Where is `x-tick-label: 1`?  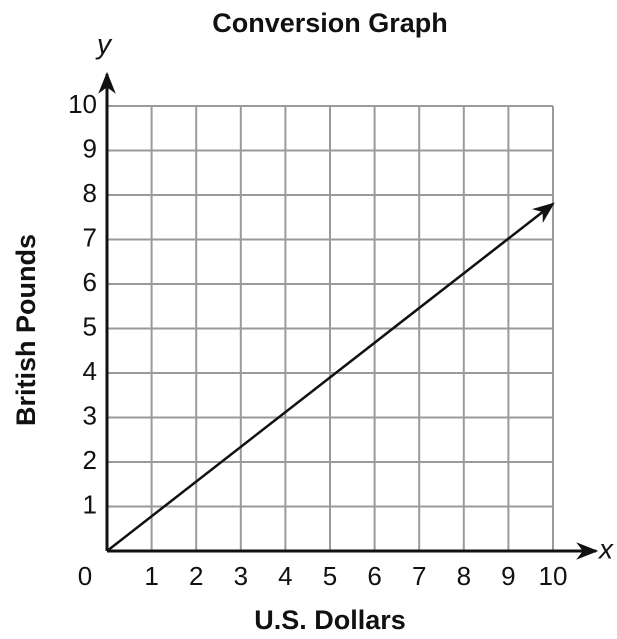
x-tick-label: 1 is located at coordinates (151, 576).